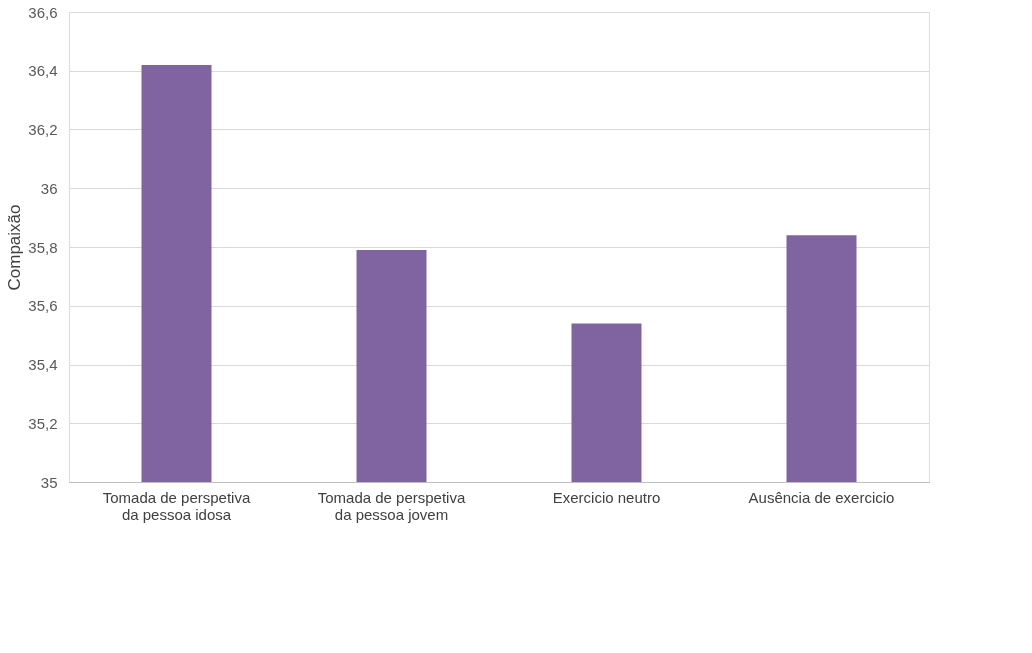 The height and width of the screenshot is (653, 1032). What do you see at coordinates (49, 482) in the screenshot?
I see `y-tick-label: 35` at bounding box center [49, 482].